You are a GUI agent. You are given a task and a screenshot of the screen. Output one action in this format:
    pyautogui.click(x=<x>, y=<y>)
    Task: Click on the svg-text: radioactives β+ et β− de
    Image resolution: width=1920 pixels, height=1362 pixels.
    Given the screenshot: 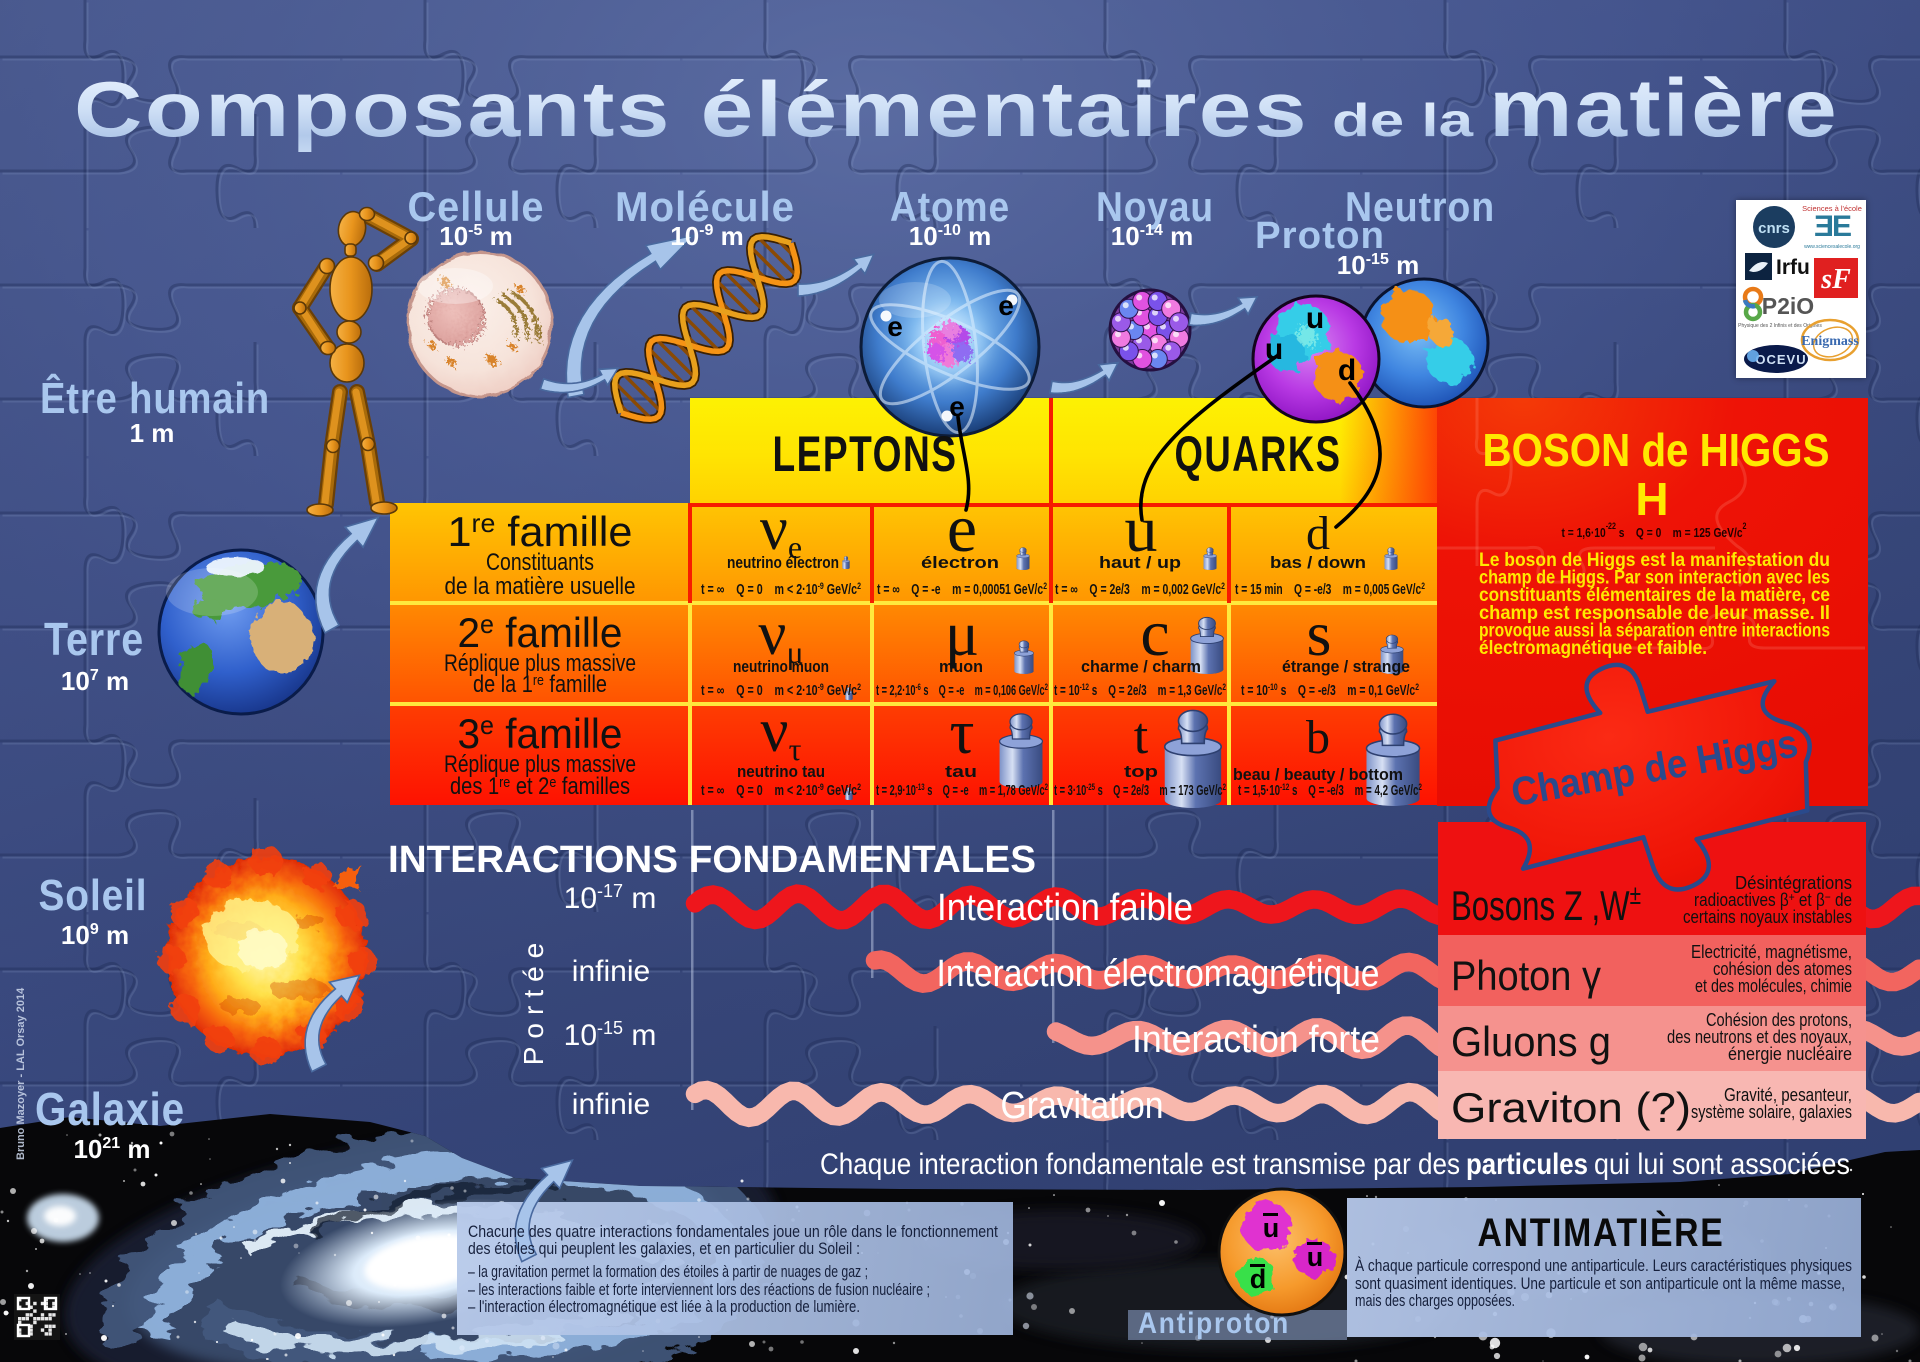 What is the action you would take?
    pyautogui.click(x=1773, y=900)
    